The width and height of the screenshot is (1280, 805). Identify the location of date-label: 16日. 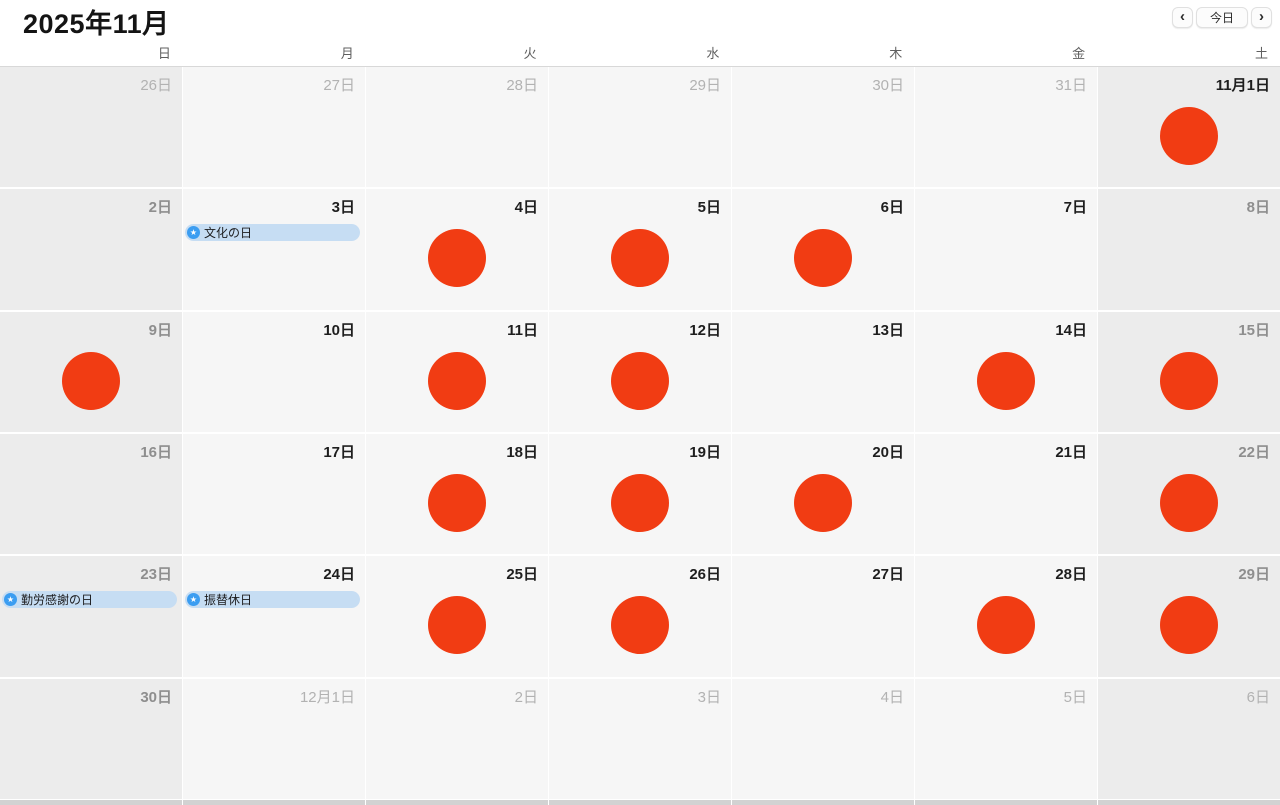
(156, 452).